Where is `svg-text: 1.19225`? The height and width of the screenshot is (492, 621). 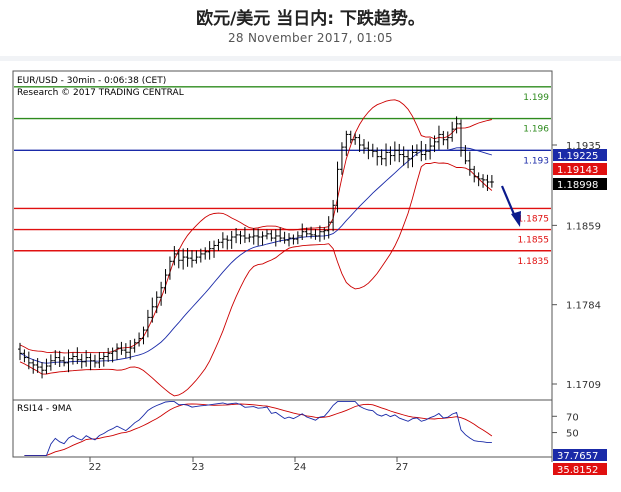 svg-text: 1.19225 is located at coordinates (577, 156).